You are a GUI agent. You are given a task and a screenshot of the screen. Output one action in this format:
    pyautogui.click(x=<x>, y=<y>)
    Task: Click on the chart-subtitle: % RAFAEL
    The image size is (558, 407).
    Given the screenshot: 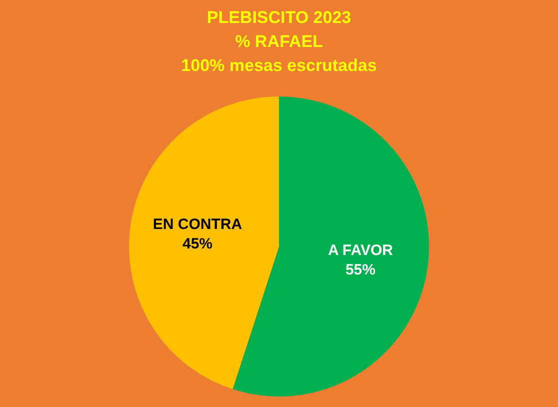 What is the action you would take?
    pyautogui.click(x=279, y=42)
    